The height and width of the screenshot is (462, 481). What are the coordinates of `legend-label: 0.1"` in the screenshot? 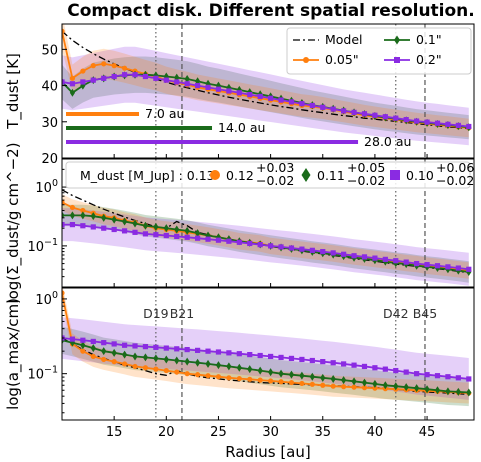 It's located at (429, 39).